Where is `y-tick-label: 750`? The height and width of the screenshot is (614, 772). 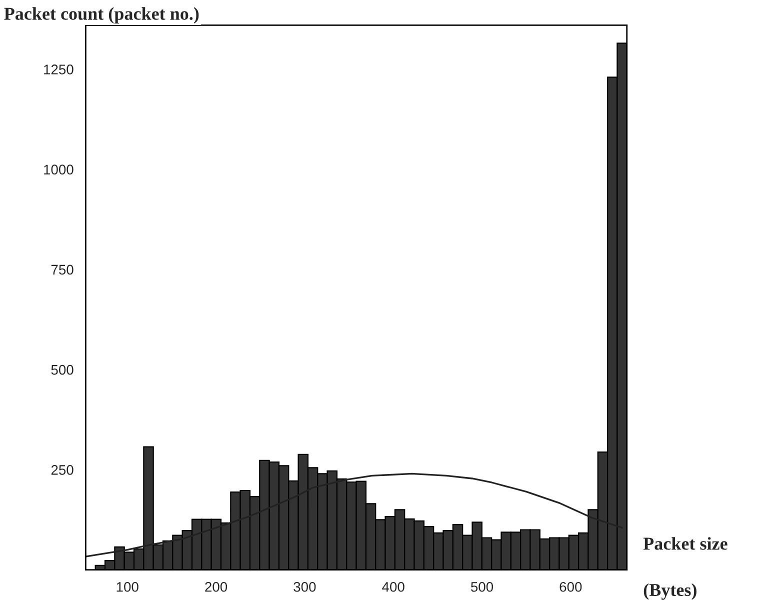 y-tick-label: 750 is located at coordinates (62, 269).